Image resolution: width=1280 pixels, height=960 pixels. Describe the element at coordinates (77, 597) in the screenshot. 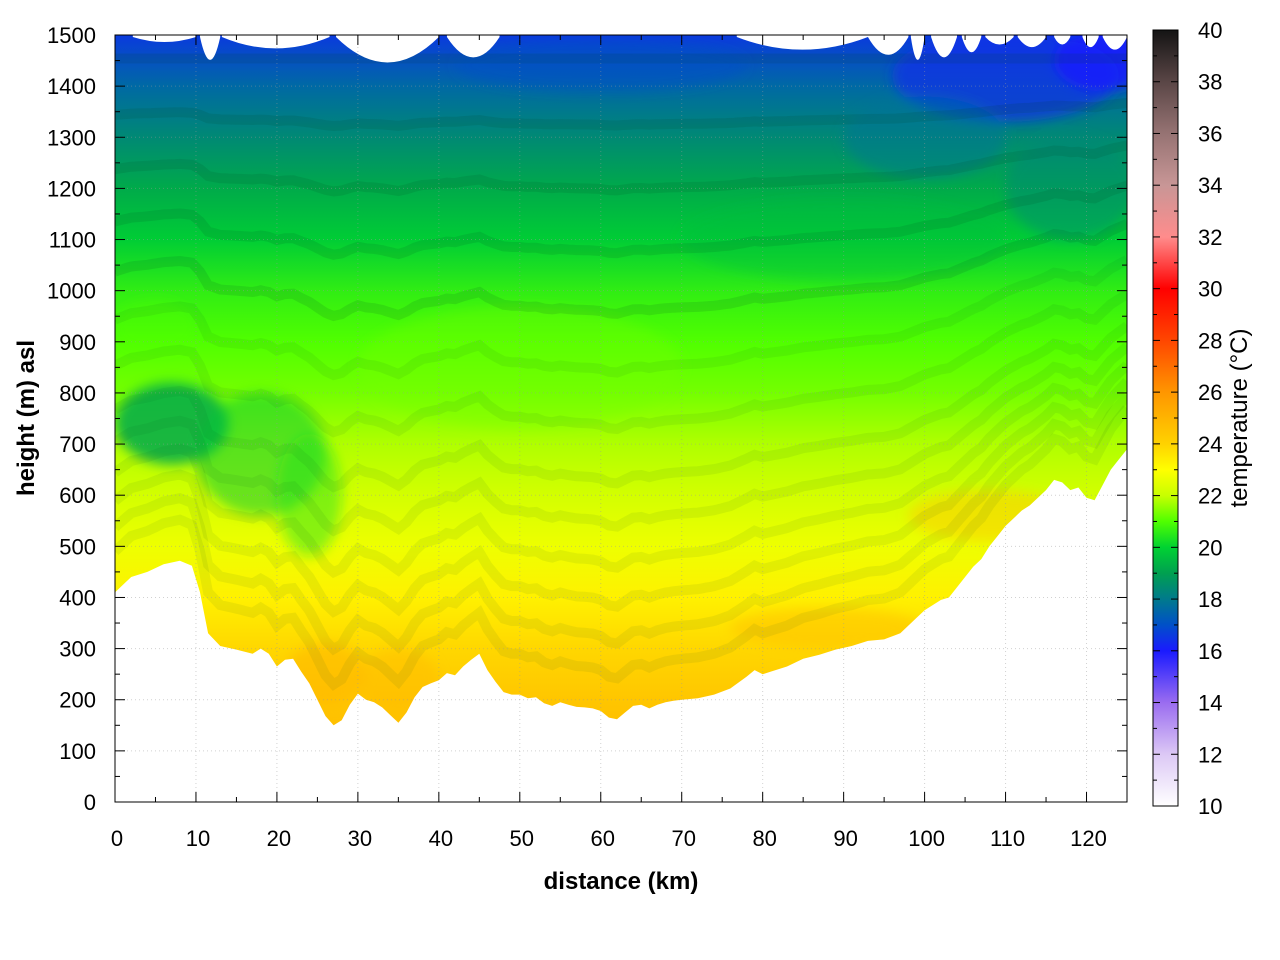

I see `y-tick-label: 400` at that location.